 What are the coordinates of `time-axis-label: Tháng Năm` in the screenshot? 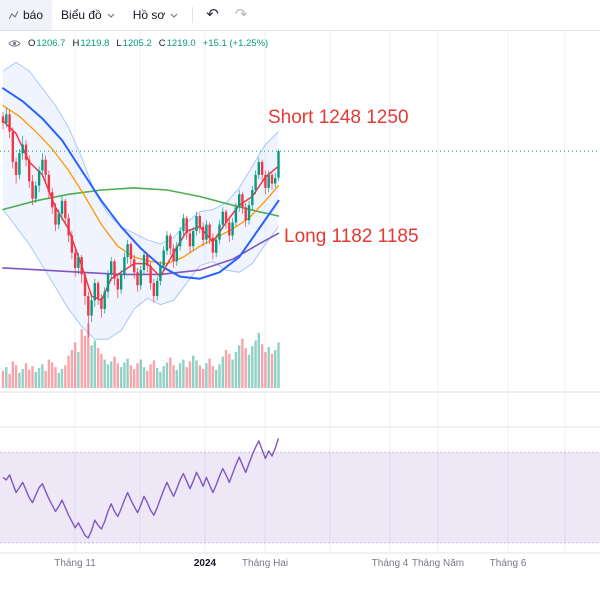 It's located at (438, 563).